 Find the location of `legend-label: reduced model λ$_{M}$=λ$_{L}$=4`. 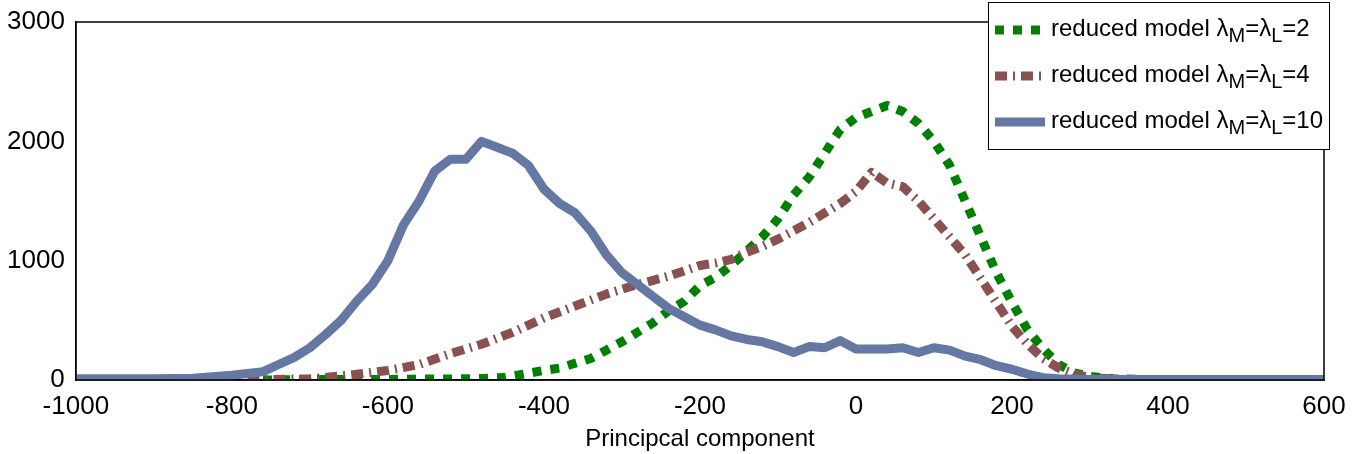

legend-label: reduced model λ$_{M}$=λ$_{L}$=4 is located at coordinates (1180, 76).